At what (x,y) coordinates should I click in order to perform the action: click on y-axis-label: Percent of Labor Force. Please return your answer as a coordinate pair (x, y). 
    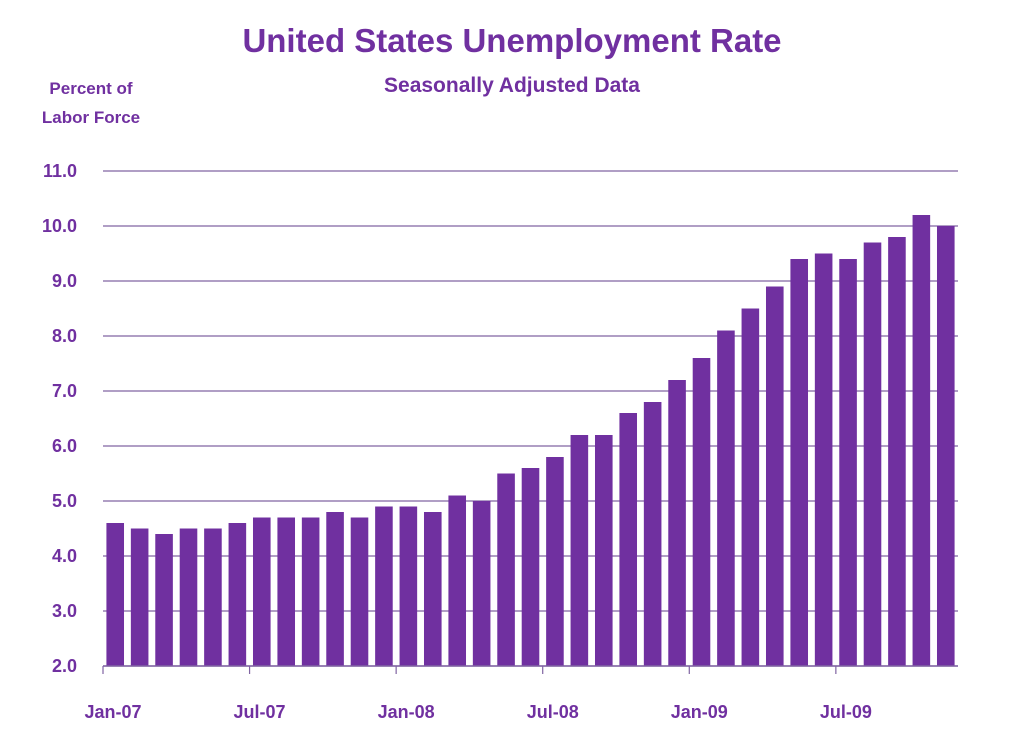
    Looking at the image, I should click on (91, 103).